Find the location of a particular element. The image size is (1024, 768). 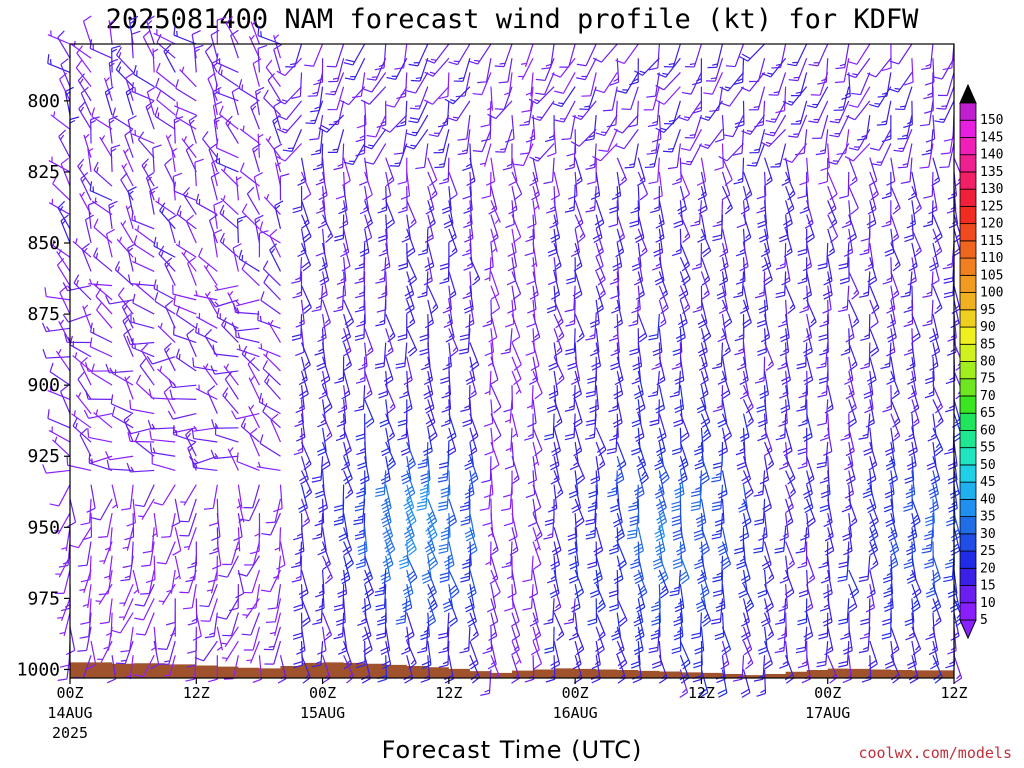

colorbar-label: 50 is located at coordinates (988, 465).